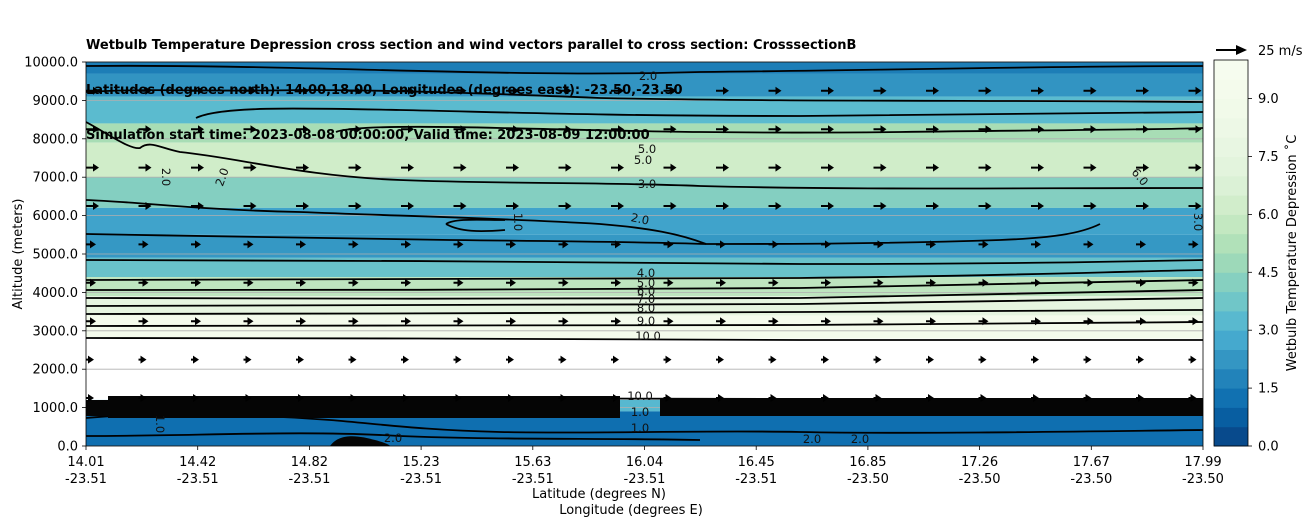 The width and height of the screenshot is (1312, 526). Describe the element at coordinates (18, 254) in the screenshot. I see `y-axis-label: Altitude (meters)` at that location.